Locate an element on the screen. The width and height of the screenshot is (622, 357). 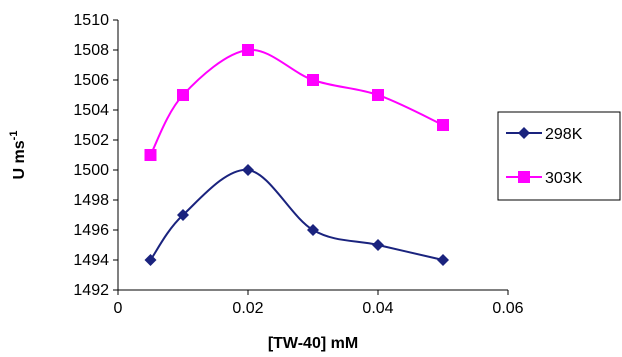
y-tick-group: 1492 1494 1496 1498 1500 1502 1504 1506 1508 1510 is located at coordinates (95, 155).